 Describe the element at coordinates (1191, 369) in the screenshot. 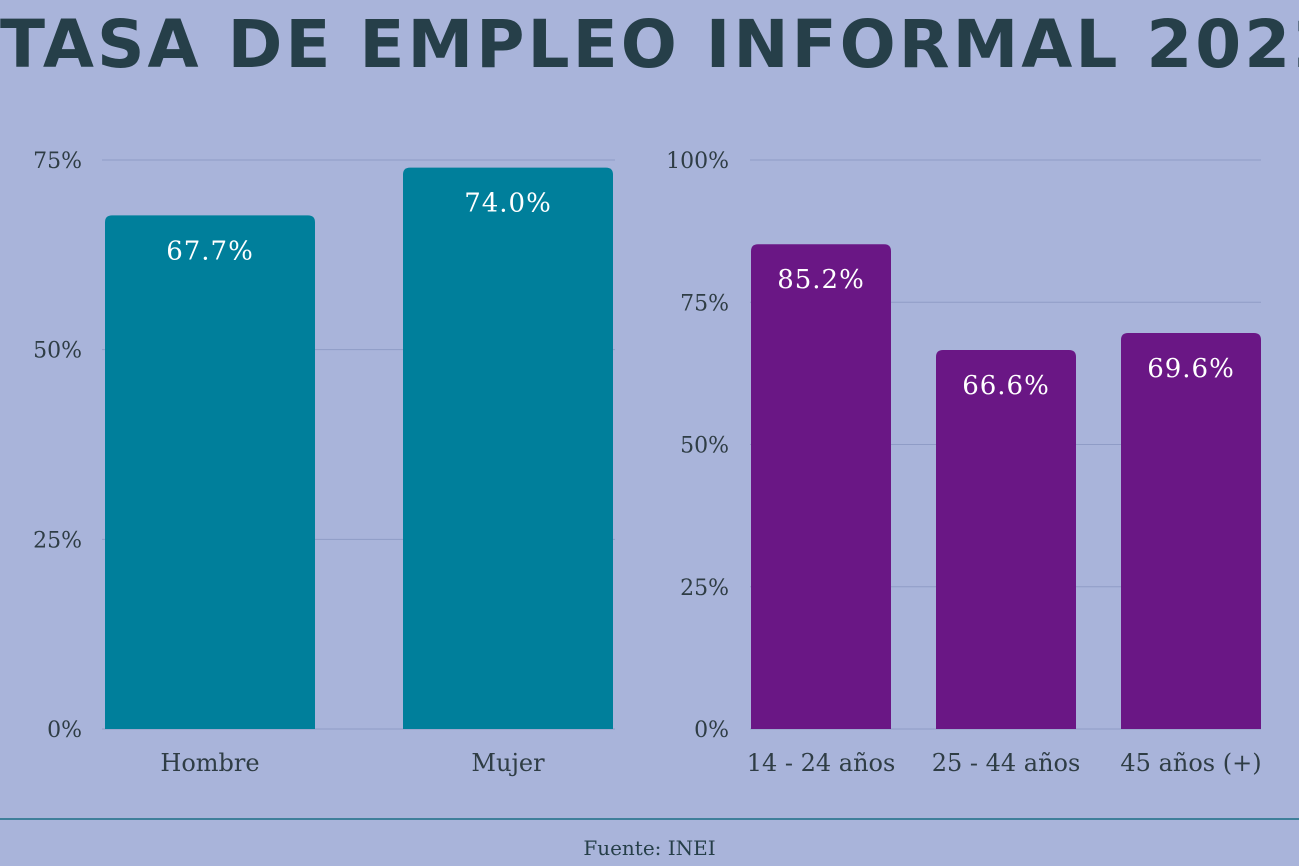

I see `bar-value-label: 69.6%` at that location.